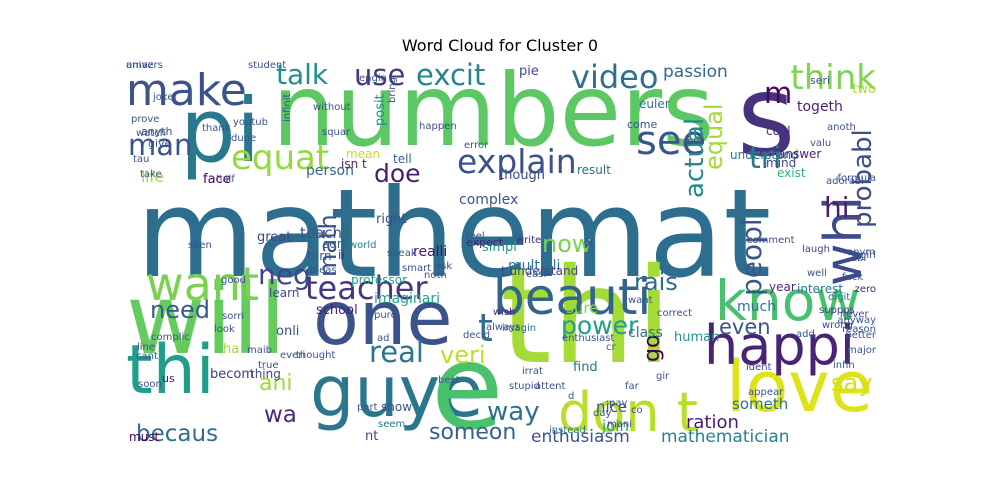  Describe the element at coordinates (757, 307) in the screenshot. I see `word-68: much` at that location.